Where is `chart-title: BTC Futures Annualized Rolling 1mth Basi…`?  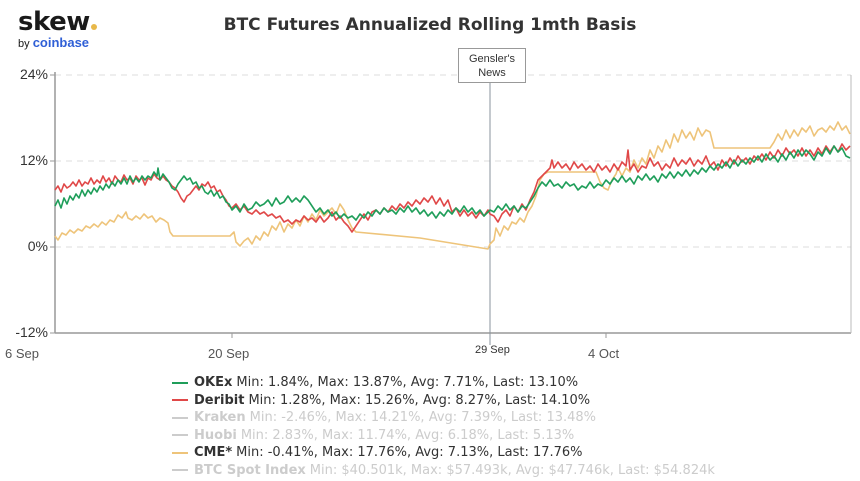 chart-title: BTC Futures Annualized Rolling 1mth Basi… is located at coordinates (430, 25).